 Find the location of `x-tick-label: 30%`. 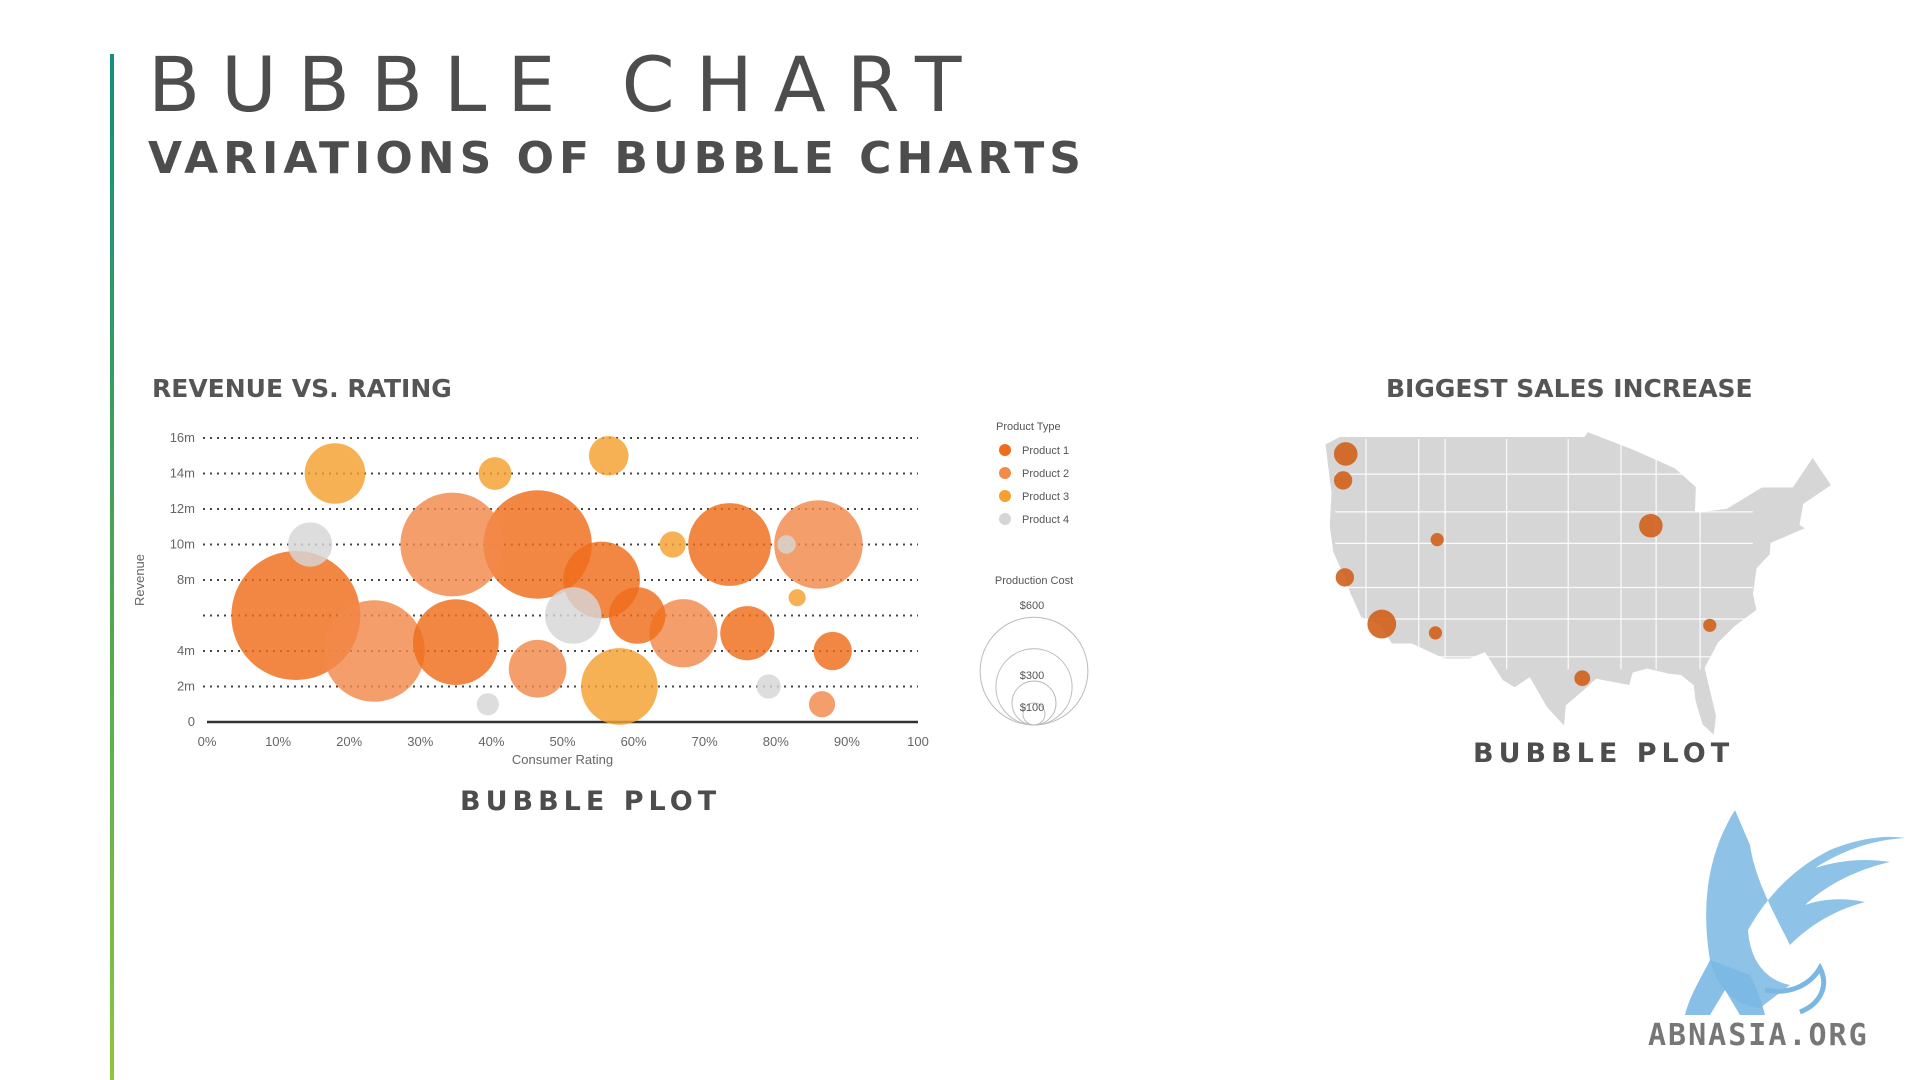

x-tick-label: 30% is located at coordinates (420, 741).